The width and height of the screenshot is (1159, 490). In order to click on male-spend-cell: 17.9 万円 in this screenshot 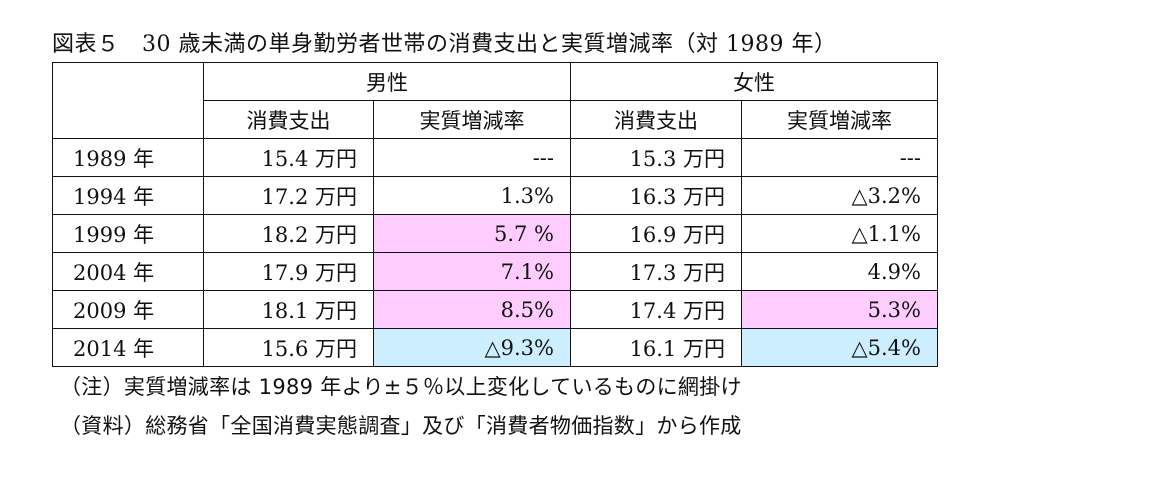, I will do `click(288, 271)`.